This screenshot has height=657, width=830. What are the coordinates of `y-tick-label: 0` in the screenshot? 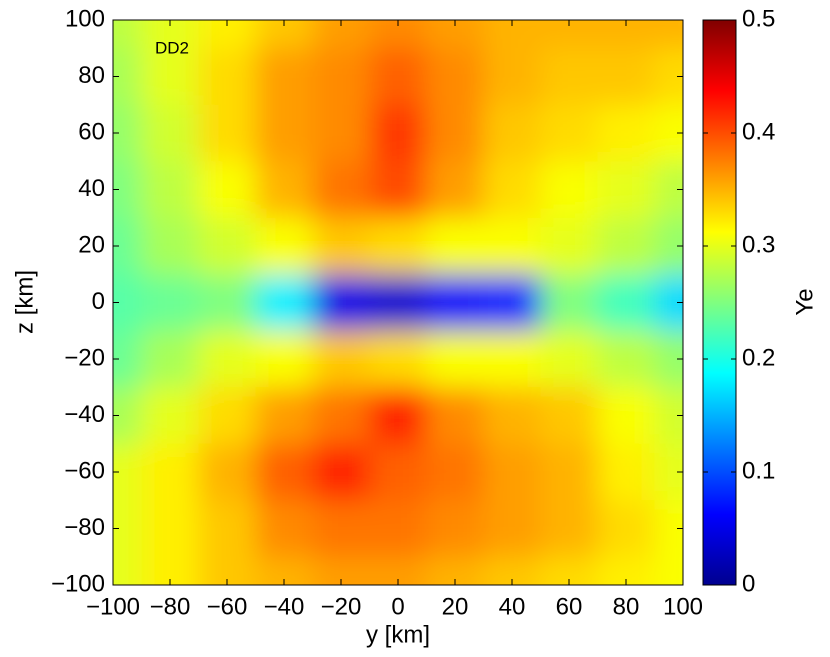 It's located at (98, 301).